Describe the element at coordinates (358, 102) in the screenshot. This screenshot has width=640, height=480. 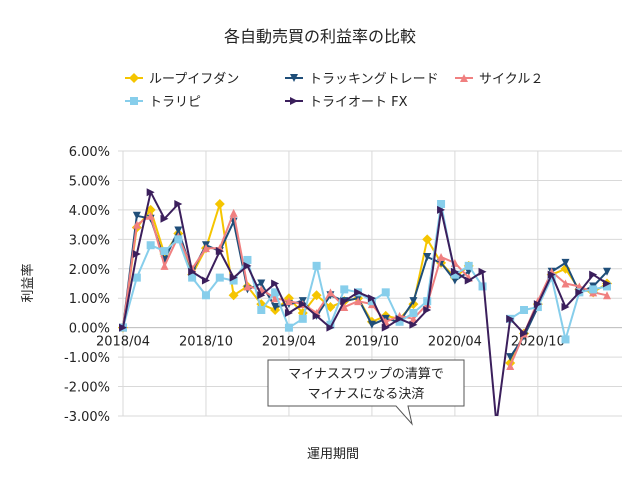
I see `legend-label: トライオート FX` at that location.